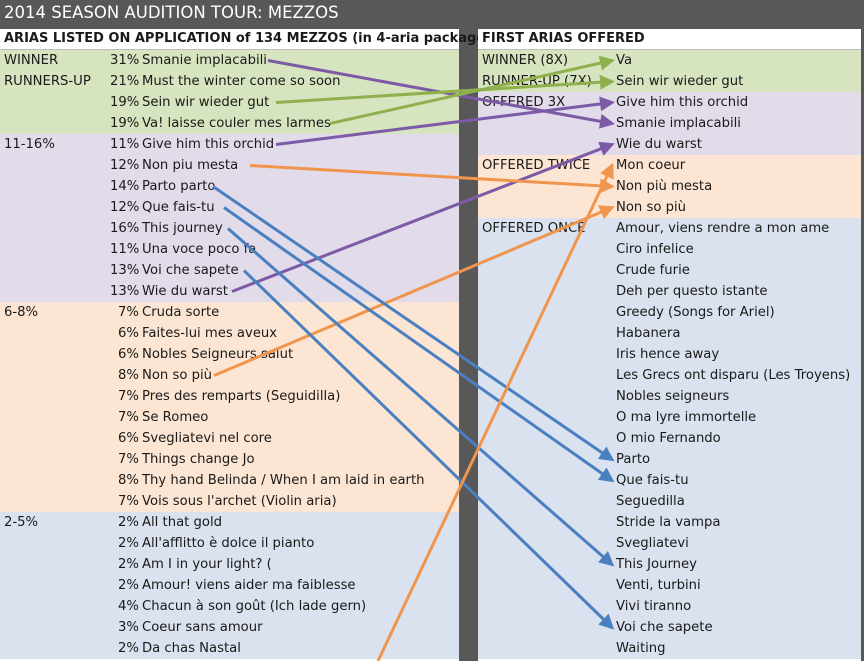 The height and width of the screenshot is (661, 864). I want to click on percent-value: 11%, so click(125, 249).